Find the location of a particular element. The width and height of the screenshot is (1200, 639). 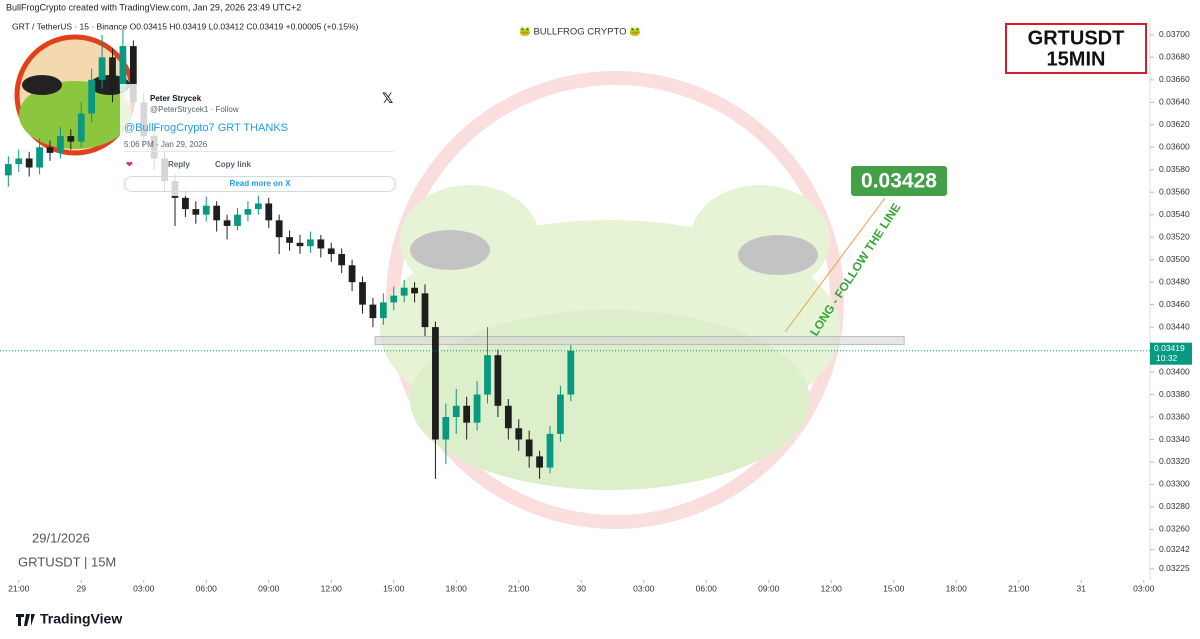

x-logo: 𝕏 is located at coordinates (388, 98).